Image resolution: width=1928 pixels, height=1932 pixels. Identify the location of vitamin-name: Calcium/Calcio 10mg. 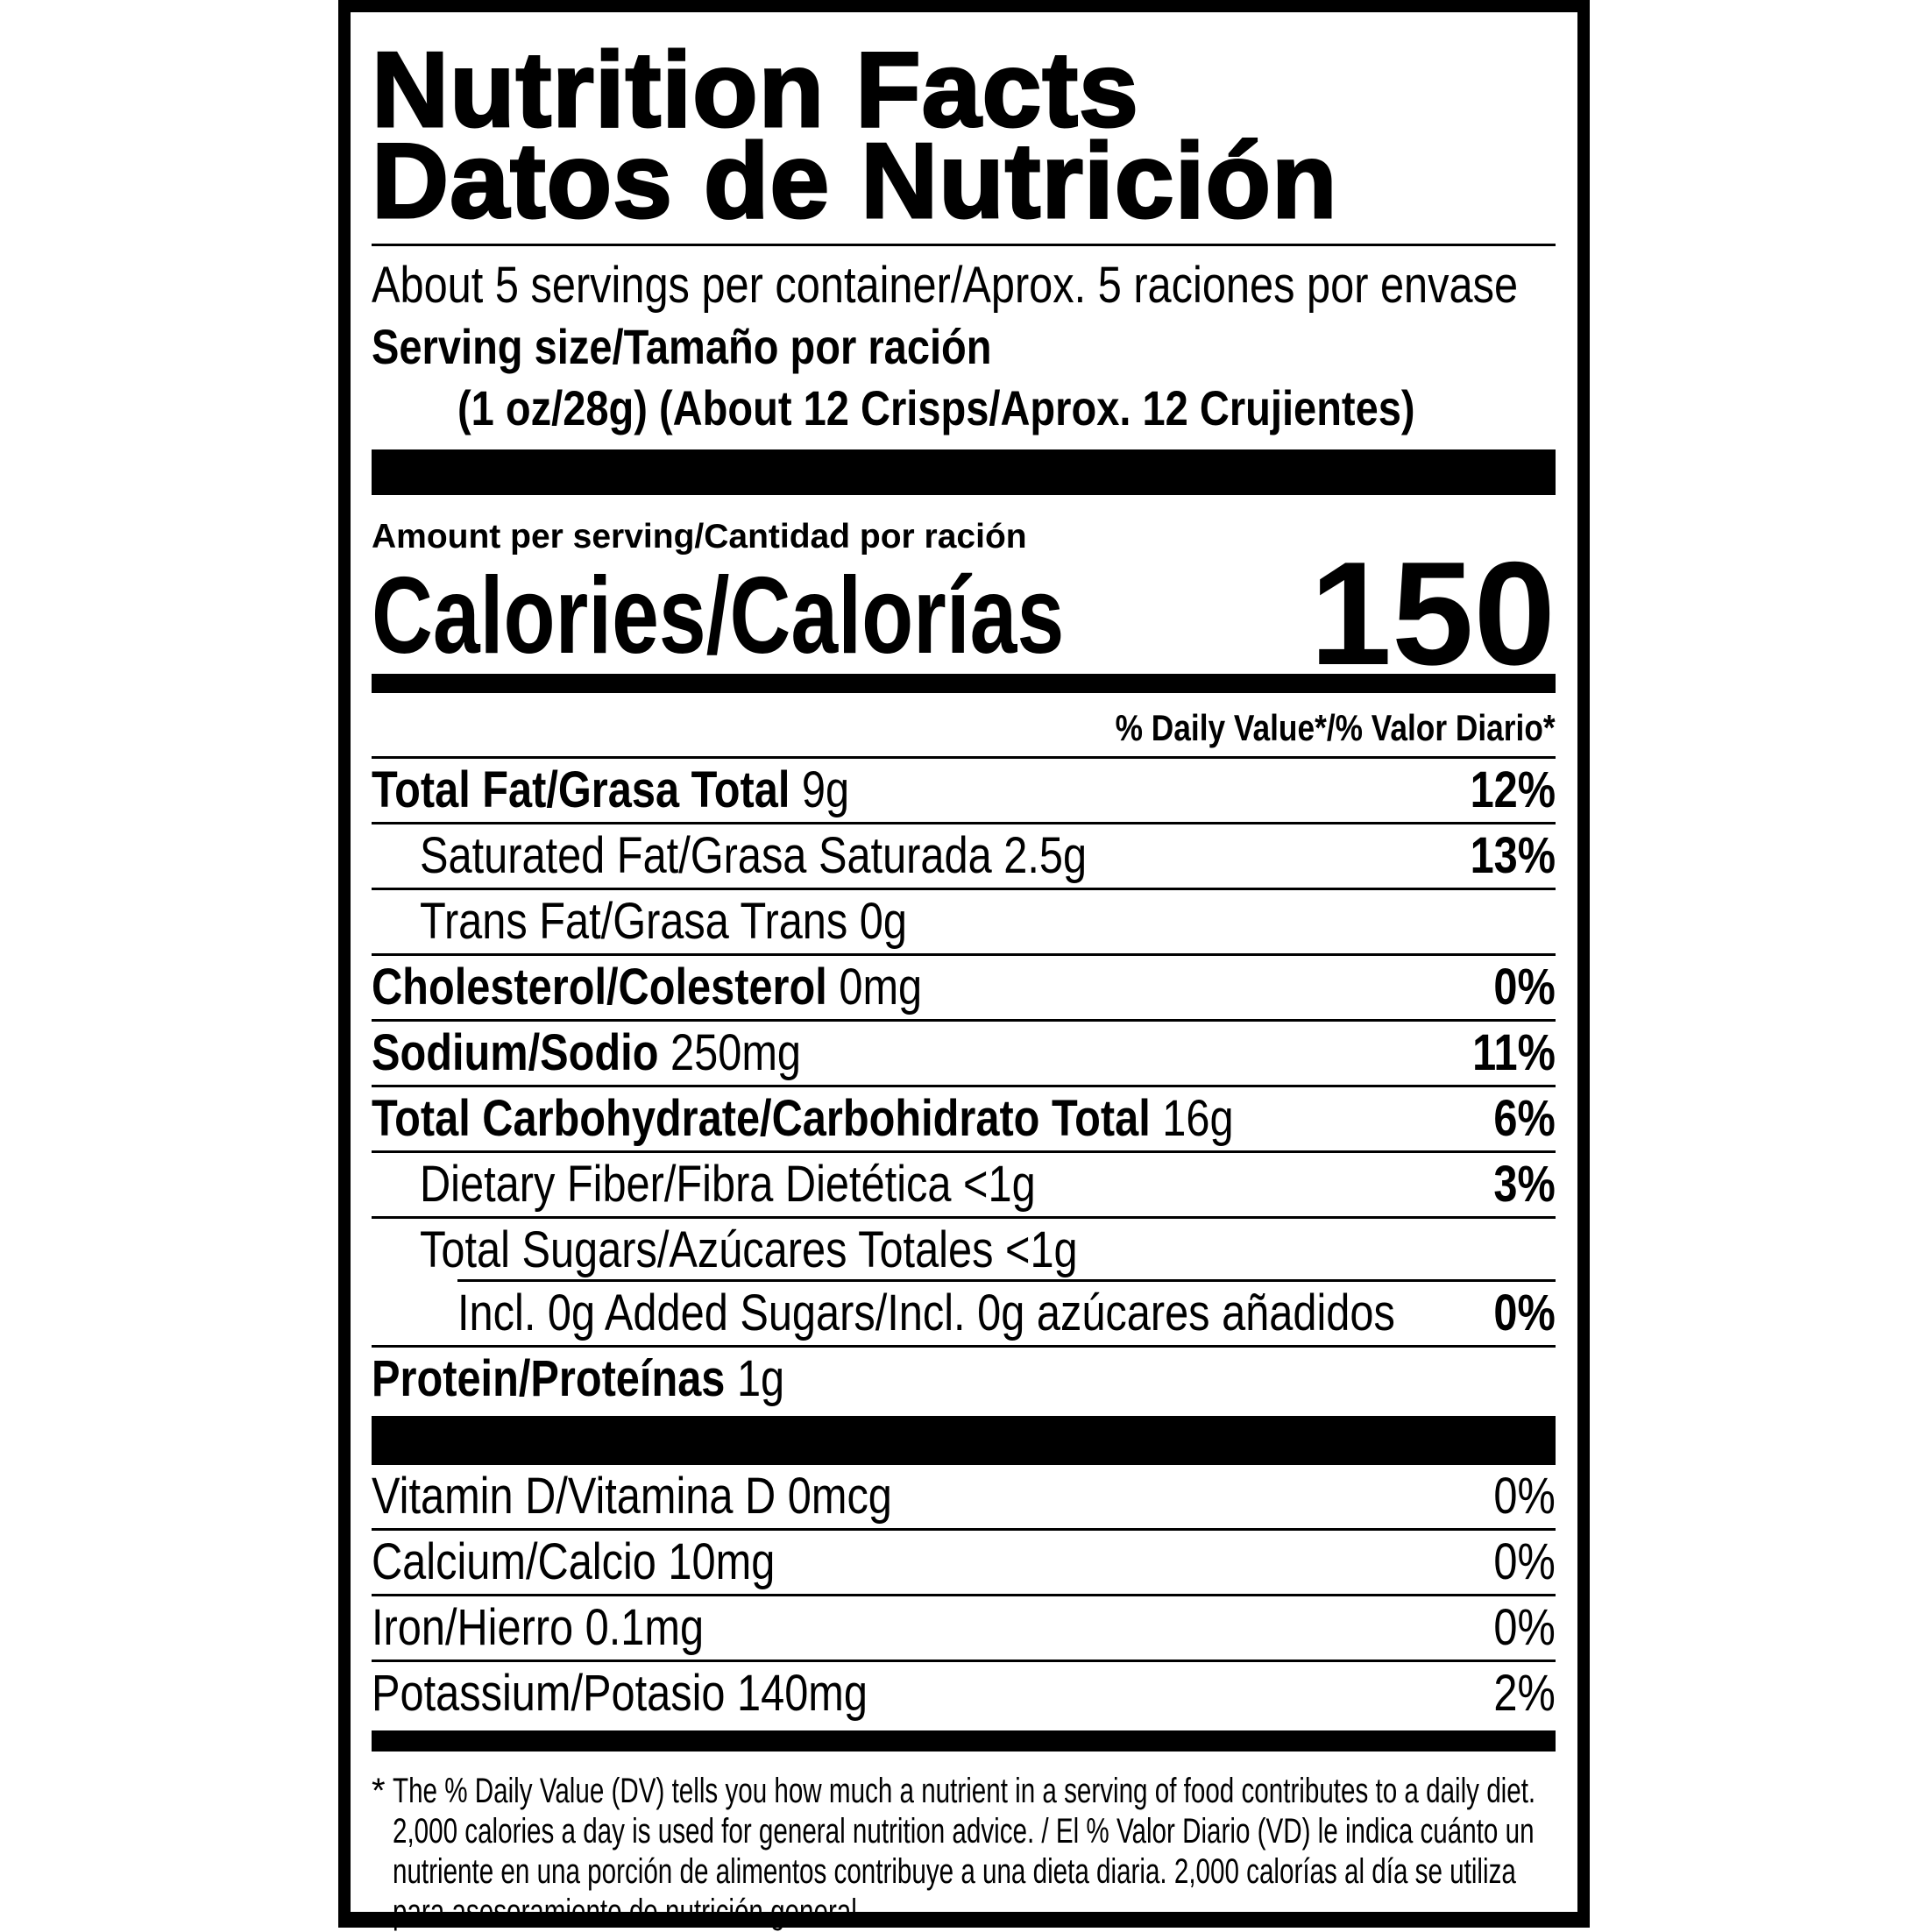
(574, 1561).